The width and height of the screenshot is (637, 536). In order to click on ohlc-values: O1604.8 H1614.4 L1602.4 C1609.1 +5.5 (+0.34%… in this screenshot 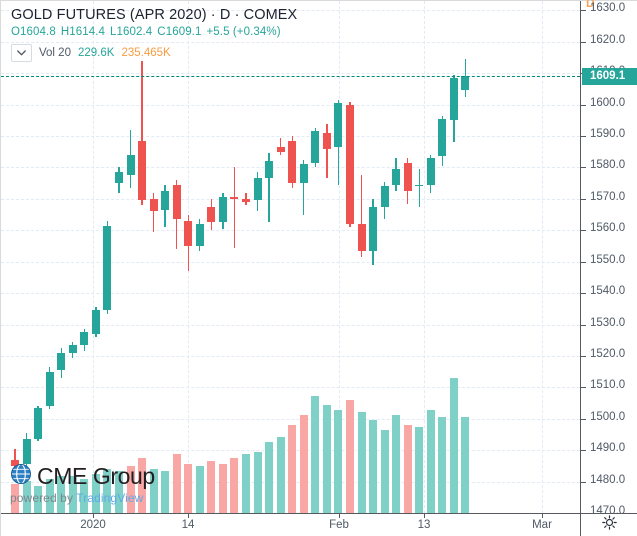, I will do `click(154, 32)`.